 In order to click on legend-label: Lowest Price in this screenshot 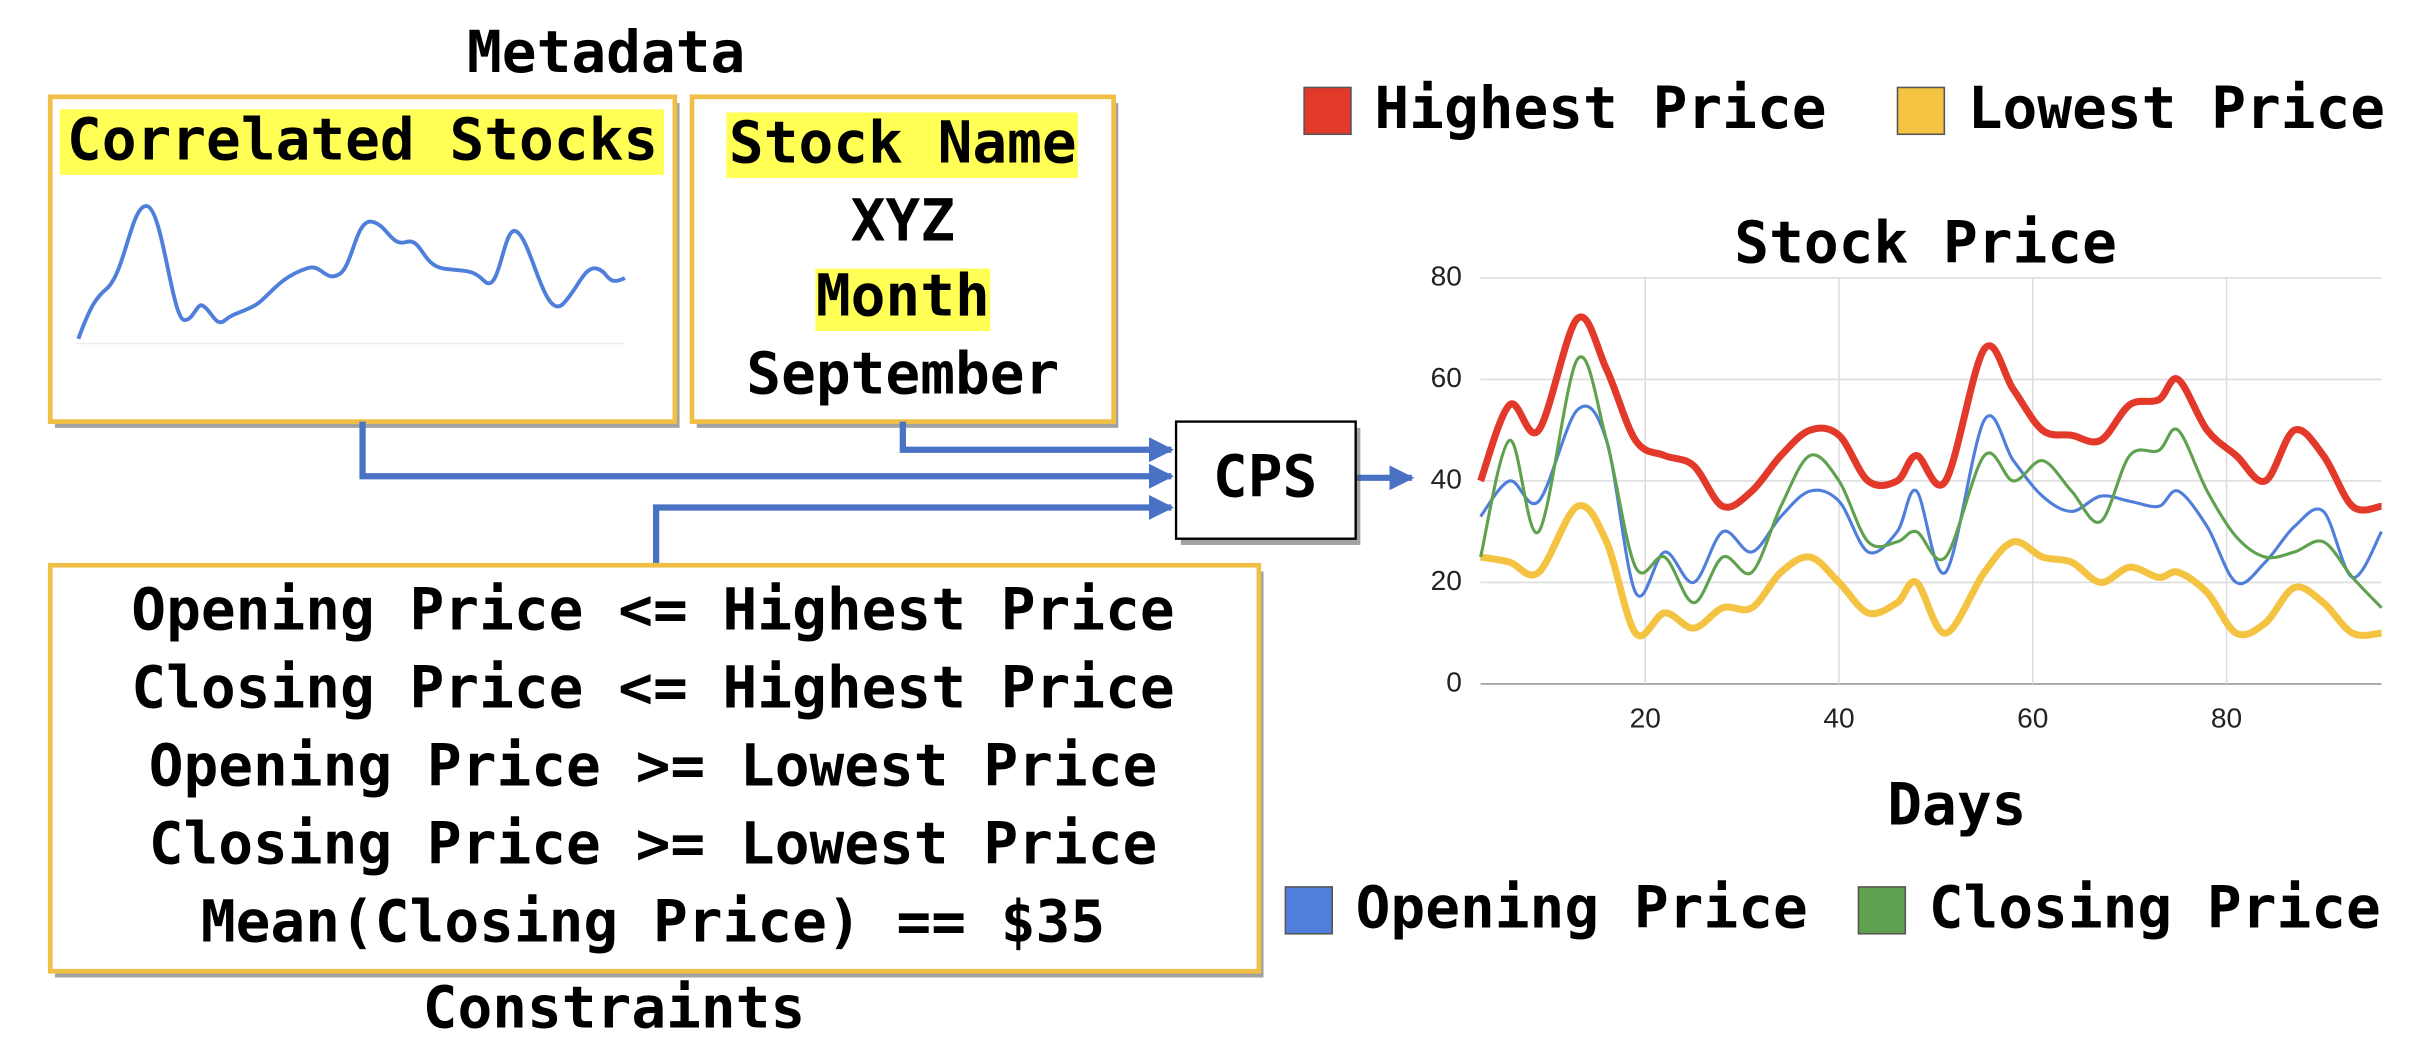, I will do `click(2176, 108)`.